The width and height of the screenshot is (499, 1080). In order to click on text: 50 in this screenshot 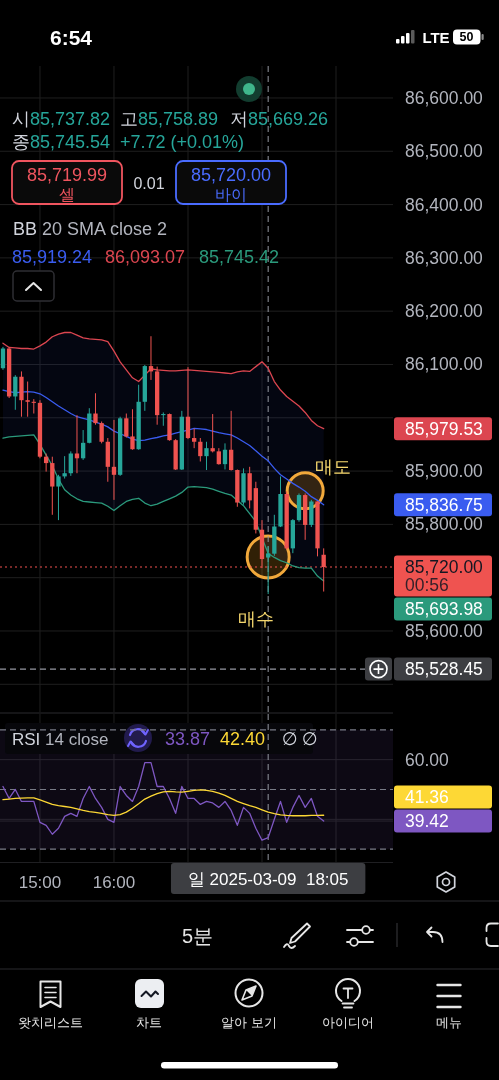, I will do `click(466, 37)`.